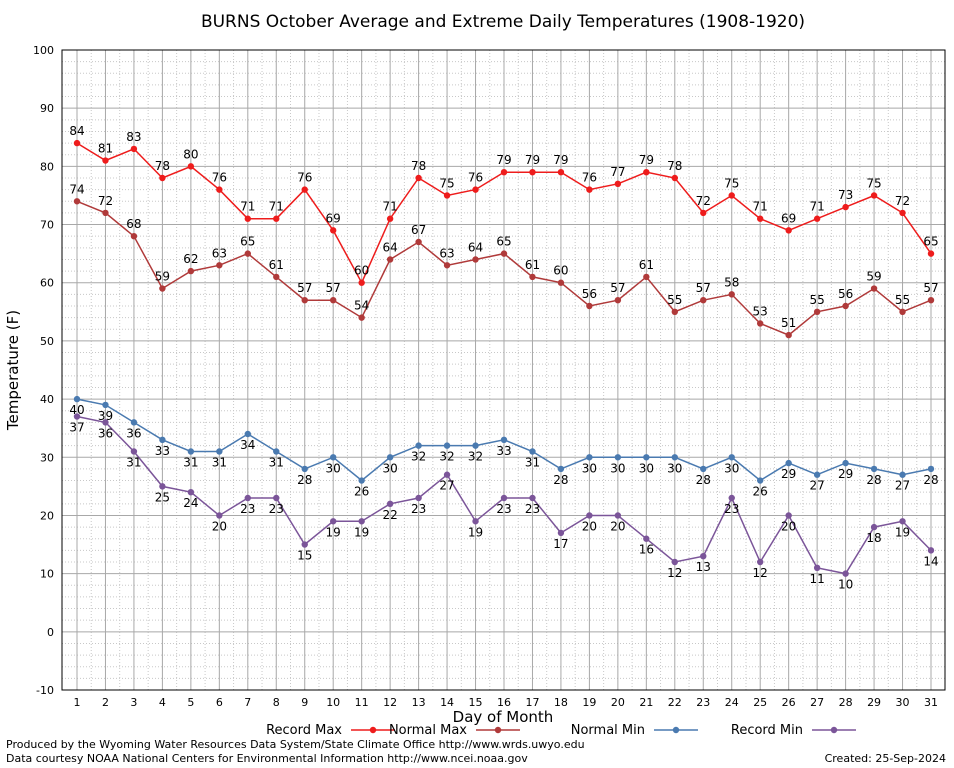 Image resolution: width=954 pixels, height=768 pixels. What do you see at coordinates (361, 492) in the screenshot?
I see `data-label: 26` at bounding box center [361, 492].